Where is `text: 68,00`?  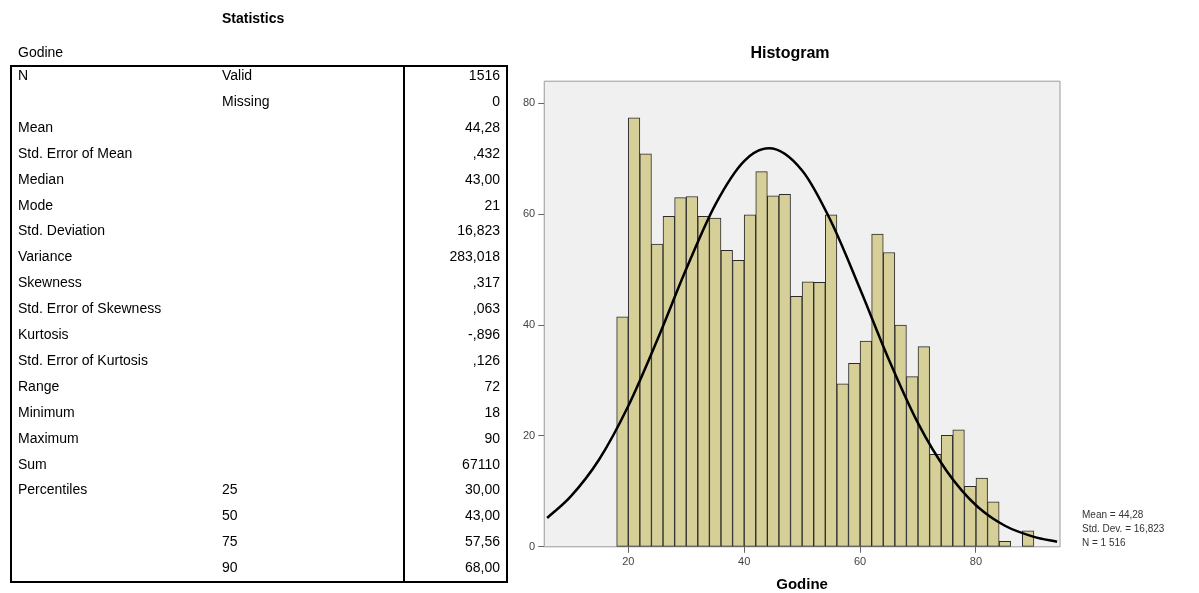 text: 68,00 is located at coordinates (482, 567).